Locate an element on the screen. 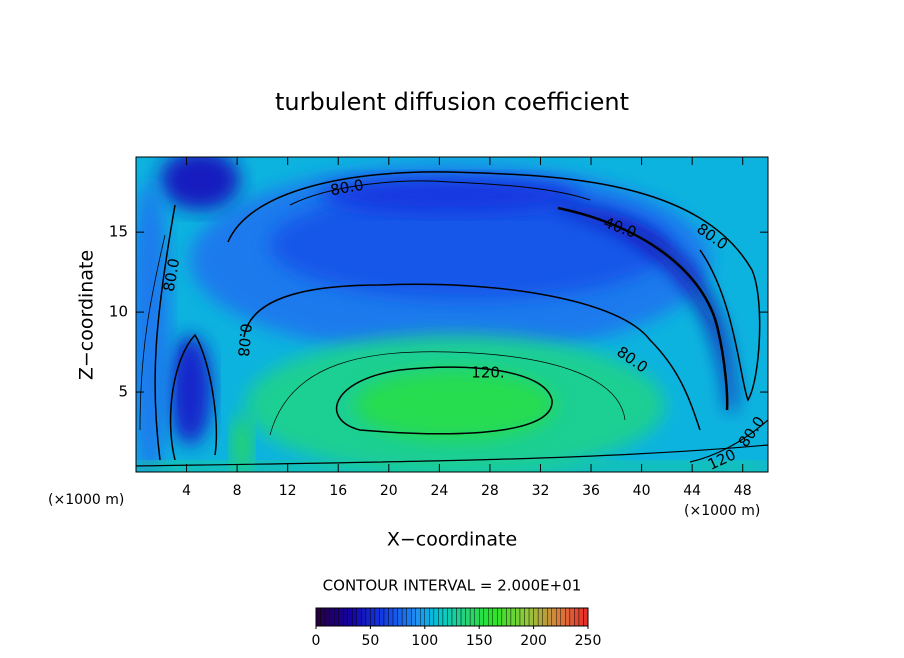 This screenshot has width=904, height=658. contour-interval: CONTOUR INTERVAL = 2.000E+01 is located at coordinates (452, 586).